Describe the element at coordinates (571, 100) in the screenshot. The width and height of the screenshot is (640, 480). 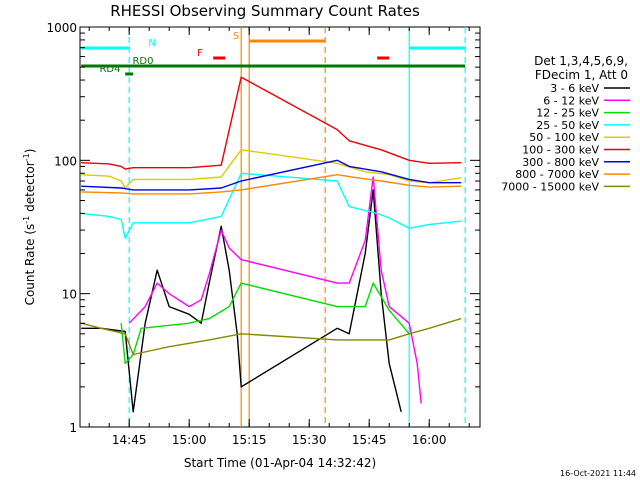
I see `legend-label-1: 6 - 12 keV` at that location.